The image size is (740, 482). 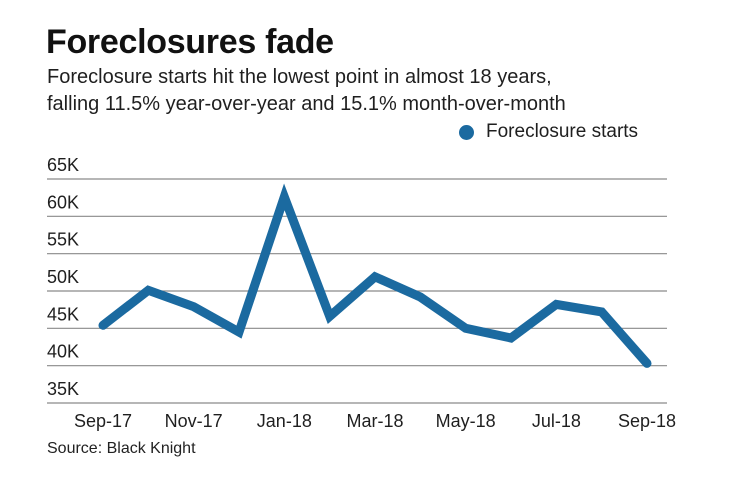 What do you see at coordinates (103, 421) in the screenshot?
I see `x-tick-label: Sep-17` at bounding box center [103, 421].